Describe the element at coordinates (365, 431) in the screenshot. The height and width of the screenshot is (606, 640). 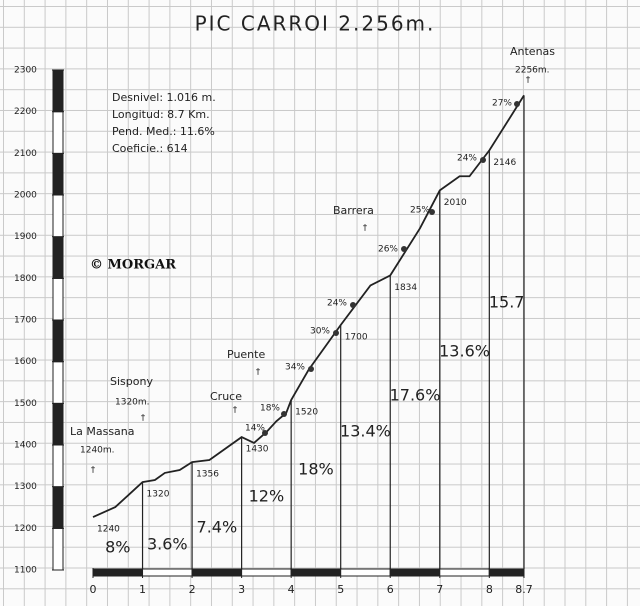
I see `segment-gradient: 13.4%` at that location.